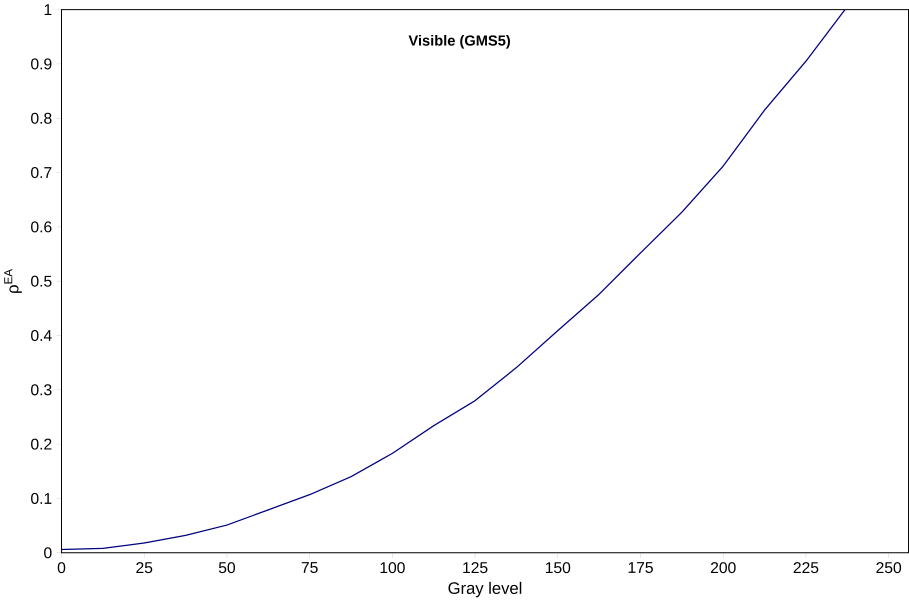 This screenshot has height=602, width=909. What do you see at coordinates (13, 281) in the screenshot?
I see `y-axis-title: ρ$^{EA}$` at bounding box center [13, 281].